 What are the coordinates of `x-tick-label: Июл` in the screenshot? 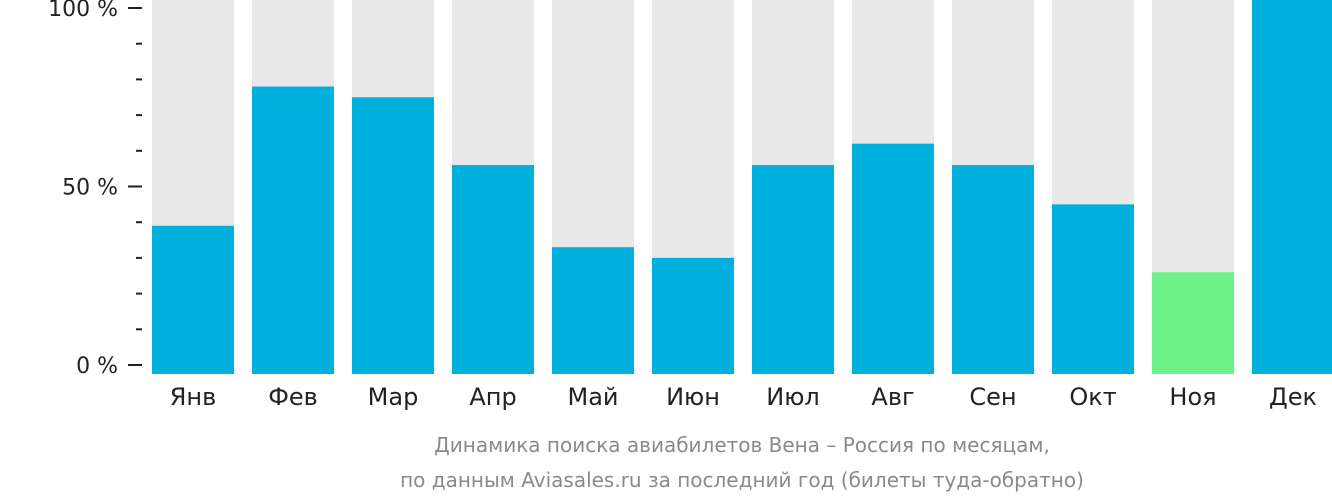 It's located at (793, 397).